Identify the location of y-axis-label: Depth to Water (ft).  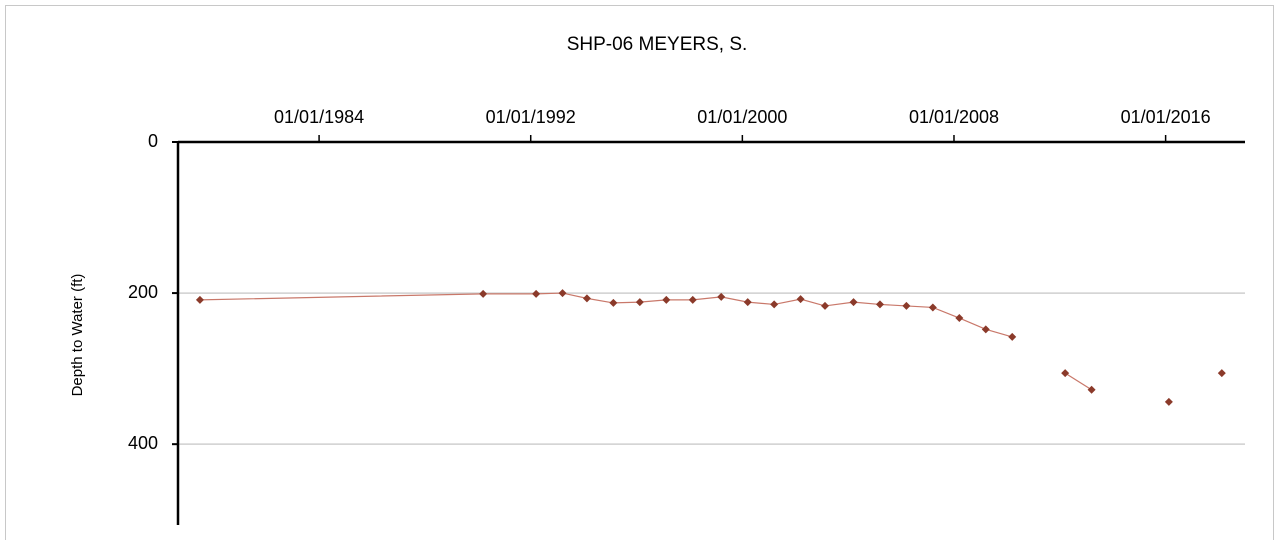
(77, 335).